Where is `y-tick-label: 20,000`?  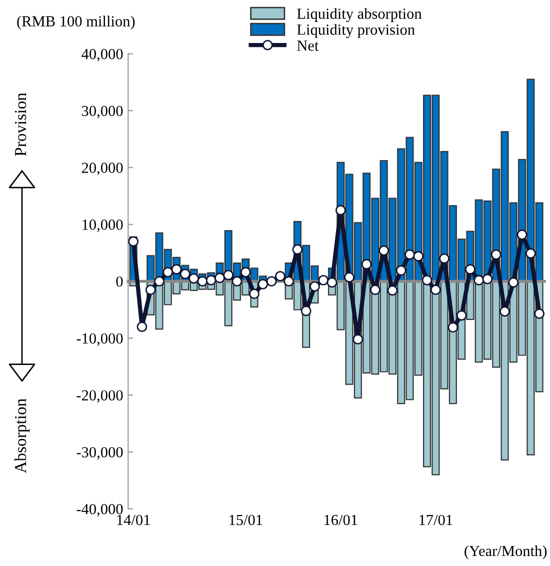 y-tick-label: 20,000 is located at coordinates (102, 169).